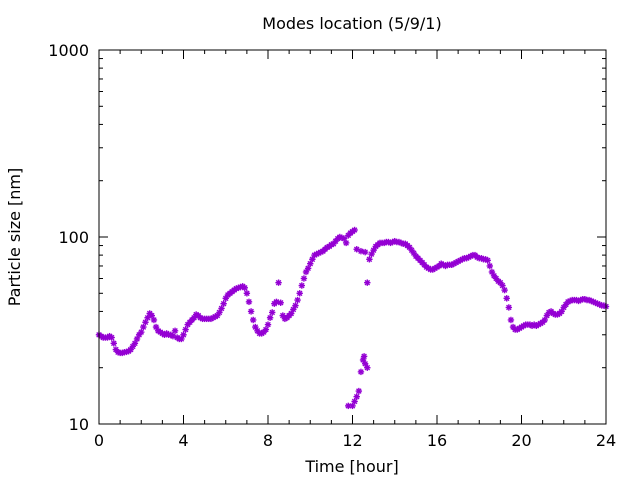  Describe the element at coordinates (351, 23) in the screenshot. I see `chart-title: Modes location (5/9/1)` at that location.